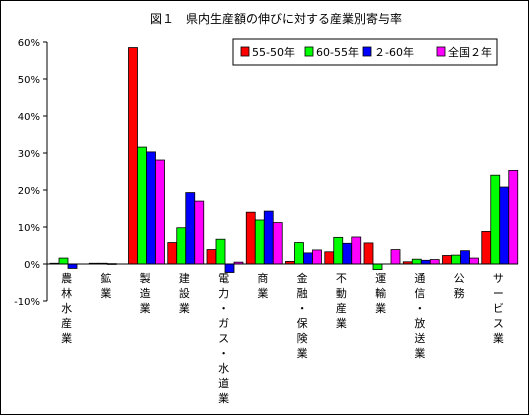  I want to click on category-label-char: 務, so click(459, 293).